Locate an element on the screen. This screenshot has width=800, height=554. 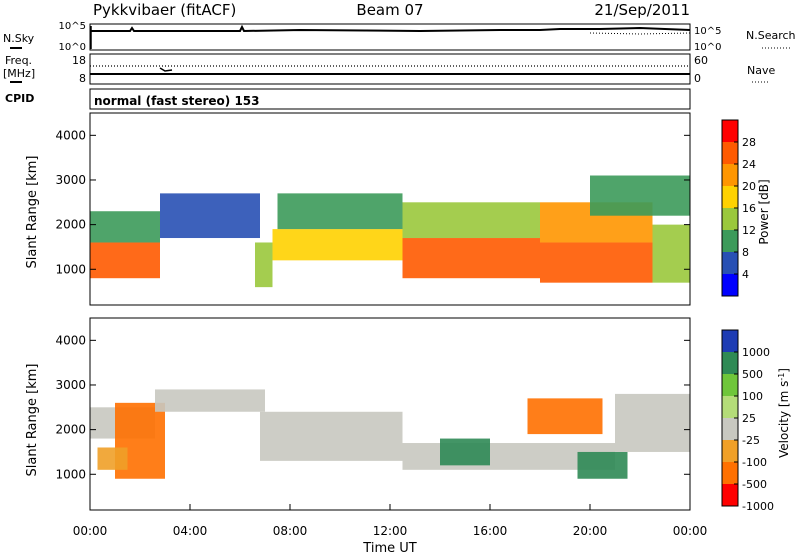
nsky-trace is located at coordinates (390, 28).